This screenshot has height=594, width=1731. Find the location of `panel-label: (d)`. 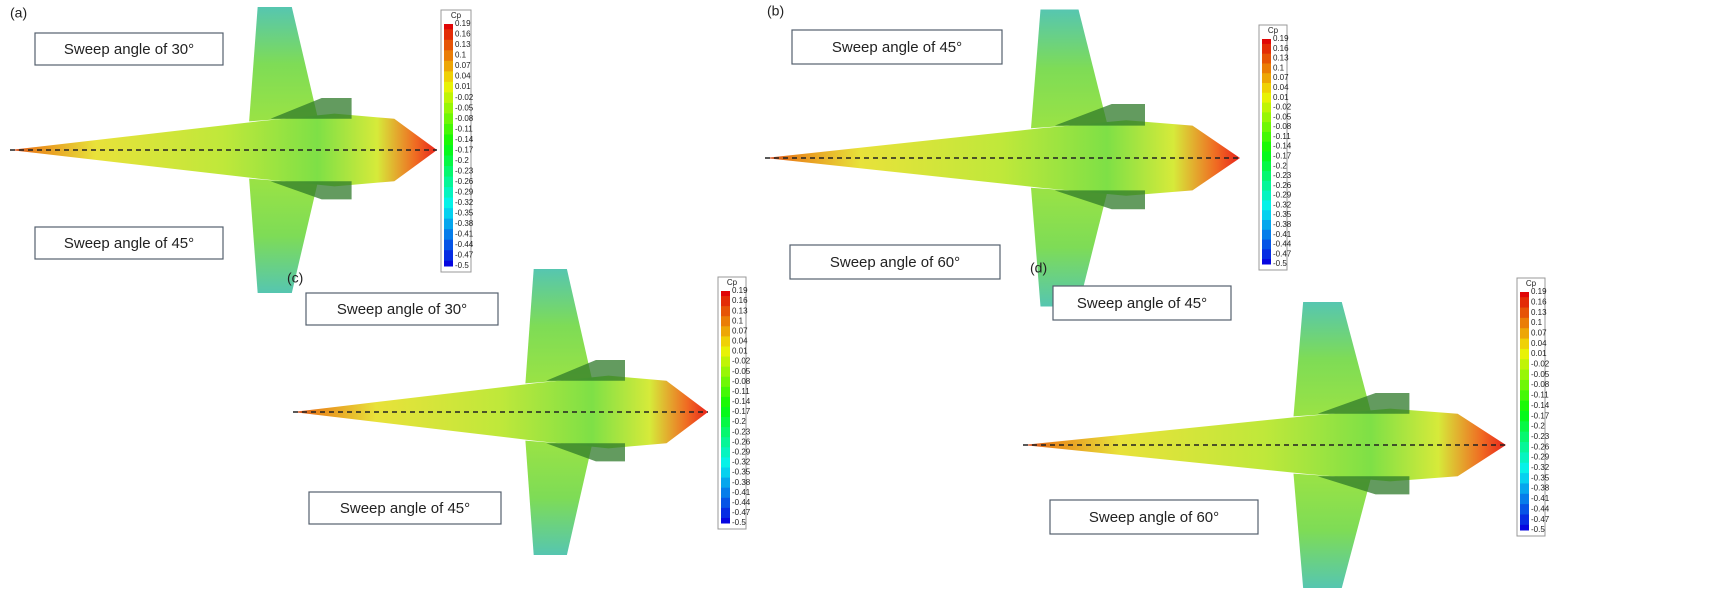

panel-label: (d) is located at coordinates (1038, 268).